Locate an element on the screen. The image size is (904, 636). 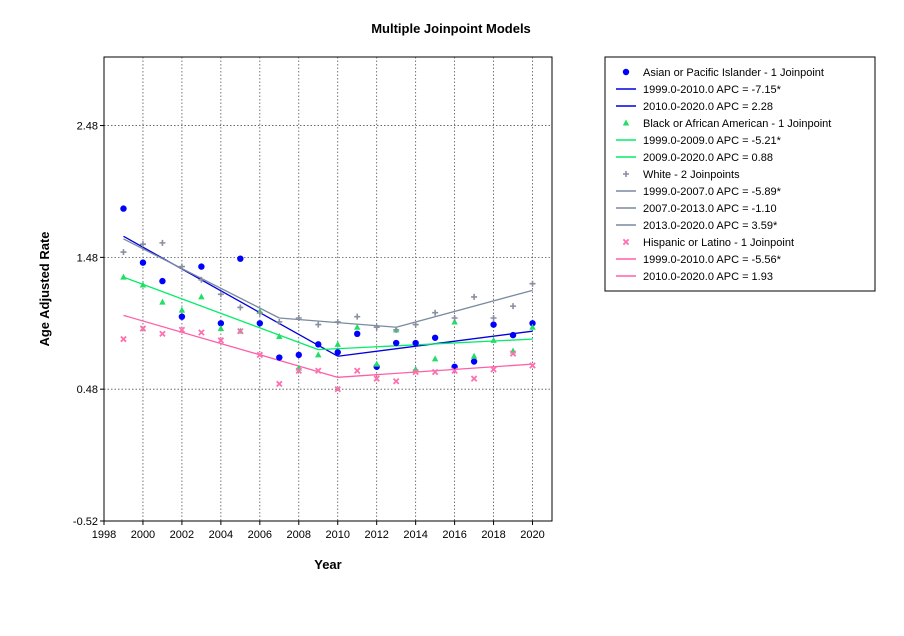
legend-label: 2007.0-2013.0 APC = -1.10 is located at coordinates (710, 209).